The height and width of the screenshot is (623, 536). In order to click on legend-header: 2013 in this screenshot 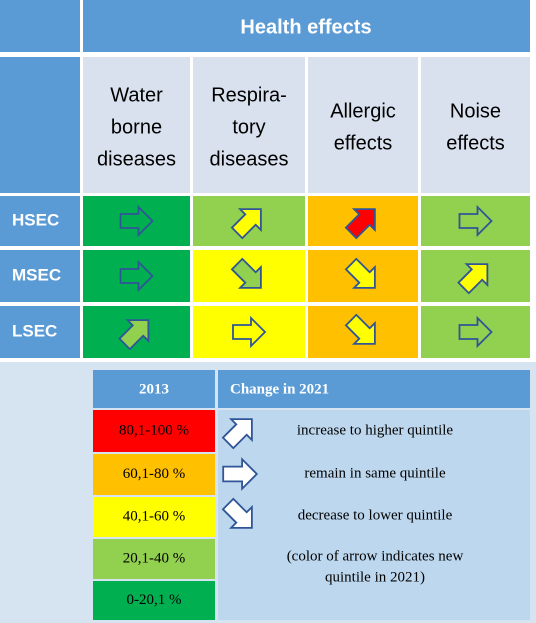, I will do `click(154, 389)`.